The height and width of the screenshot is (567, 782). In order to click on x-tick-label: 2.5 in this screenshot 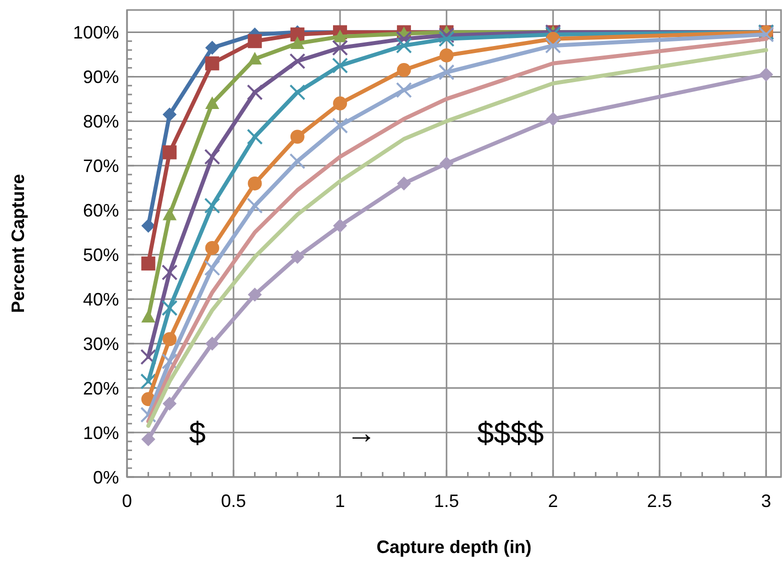, I will do `click(659, 501)`.